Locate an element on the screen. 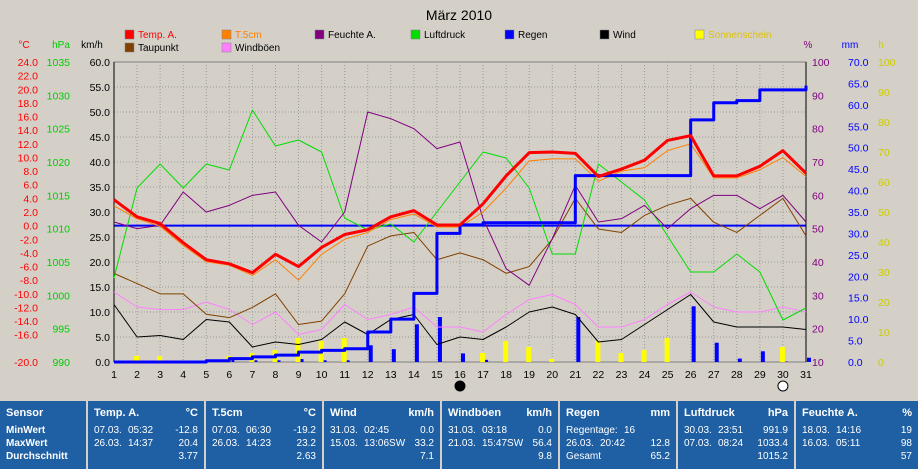 The width and height of the screenshot is (918, 469). stats-row: 07.03. 05:32 -12.8 is located at coordinates (146, 431).